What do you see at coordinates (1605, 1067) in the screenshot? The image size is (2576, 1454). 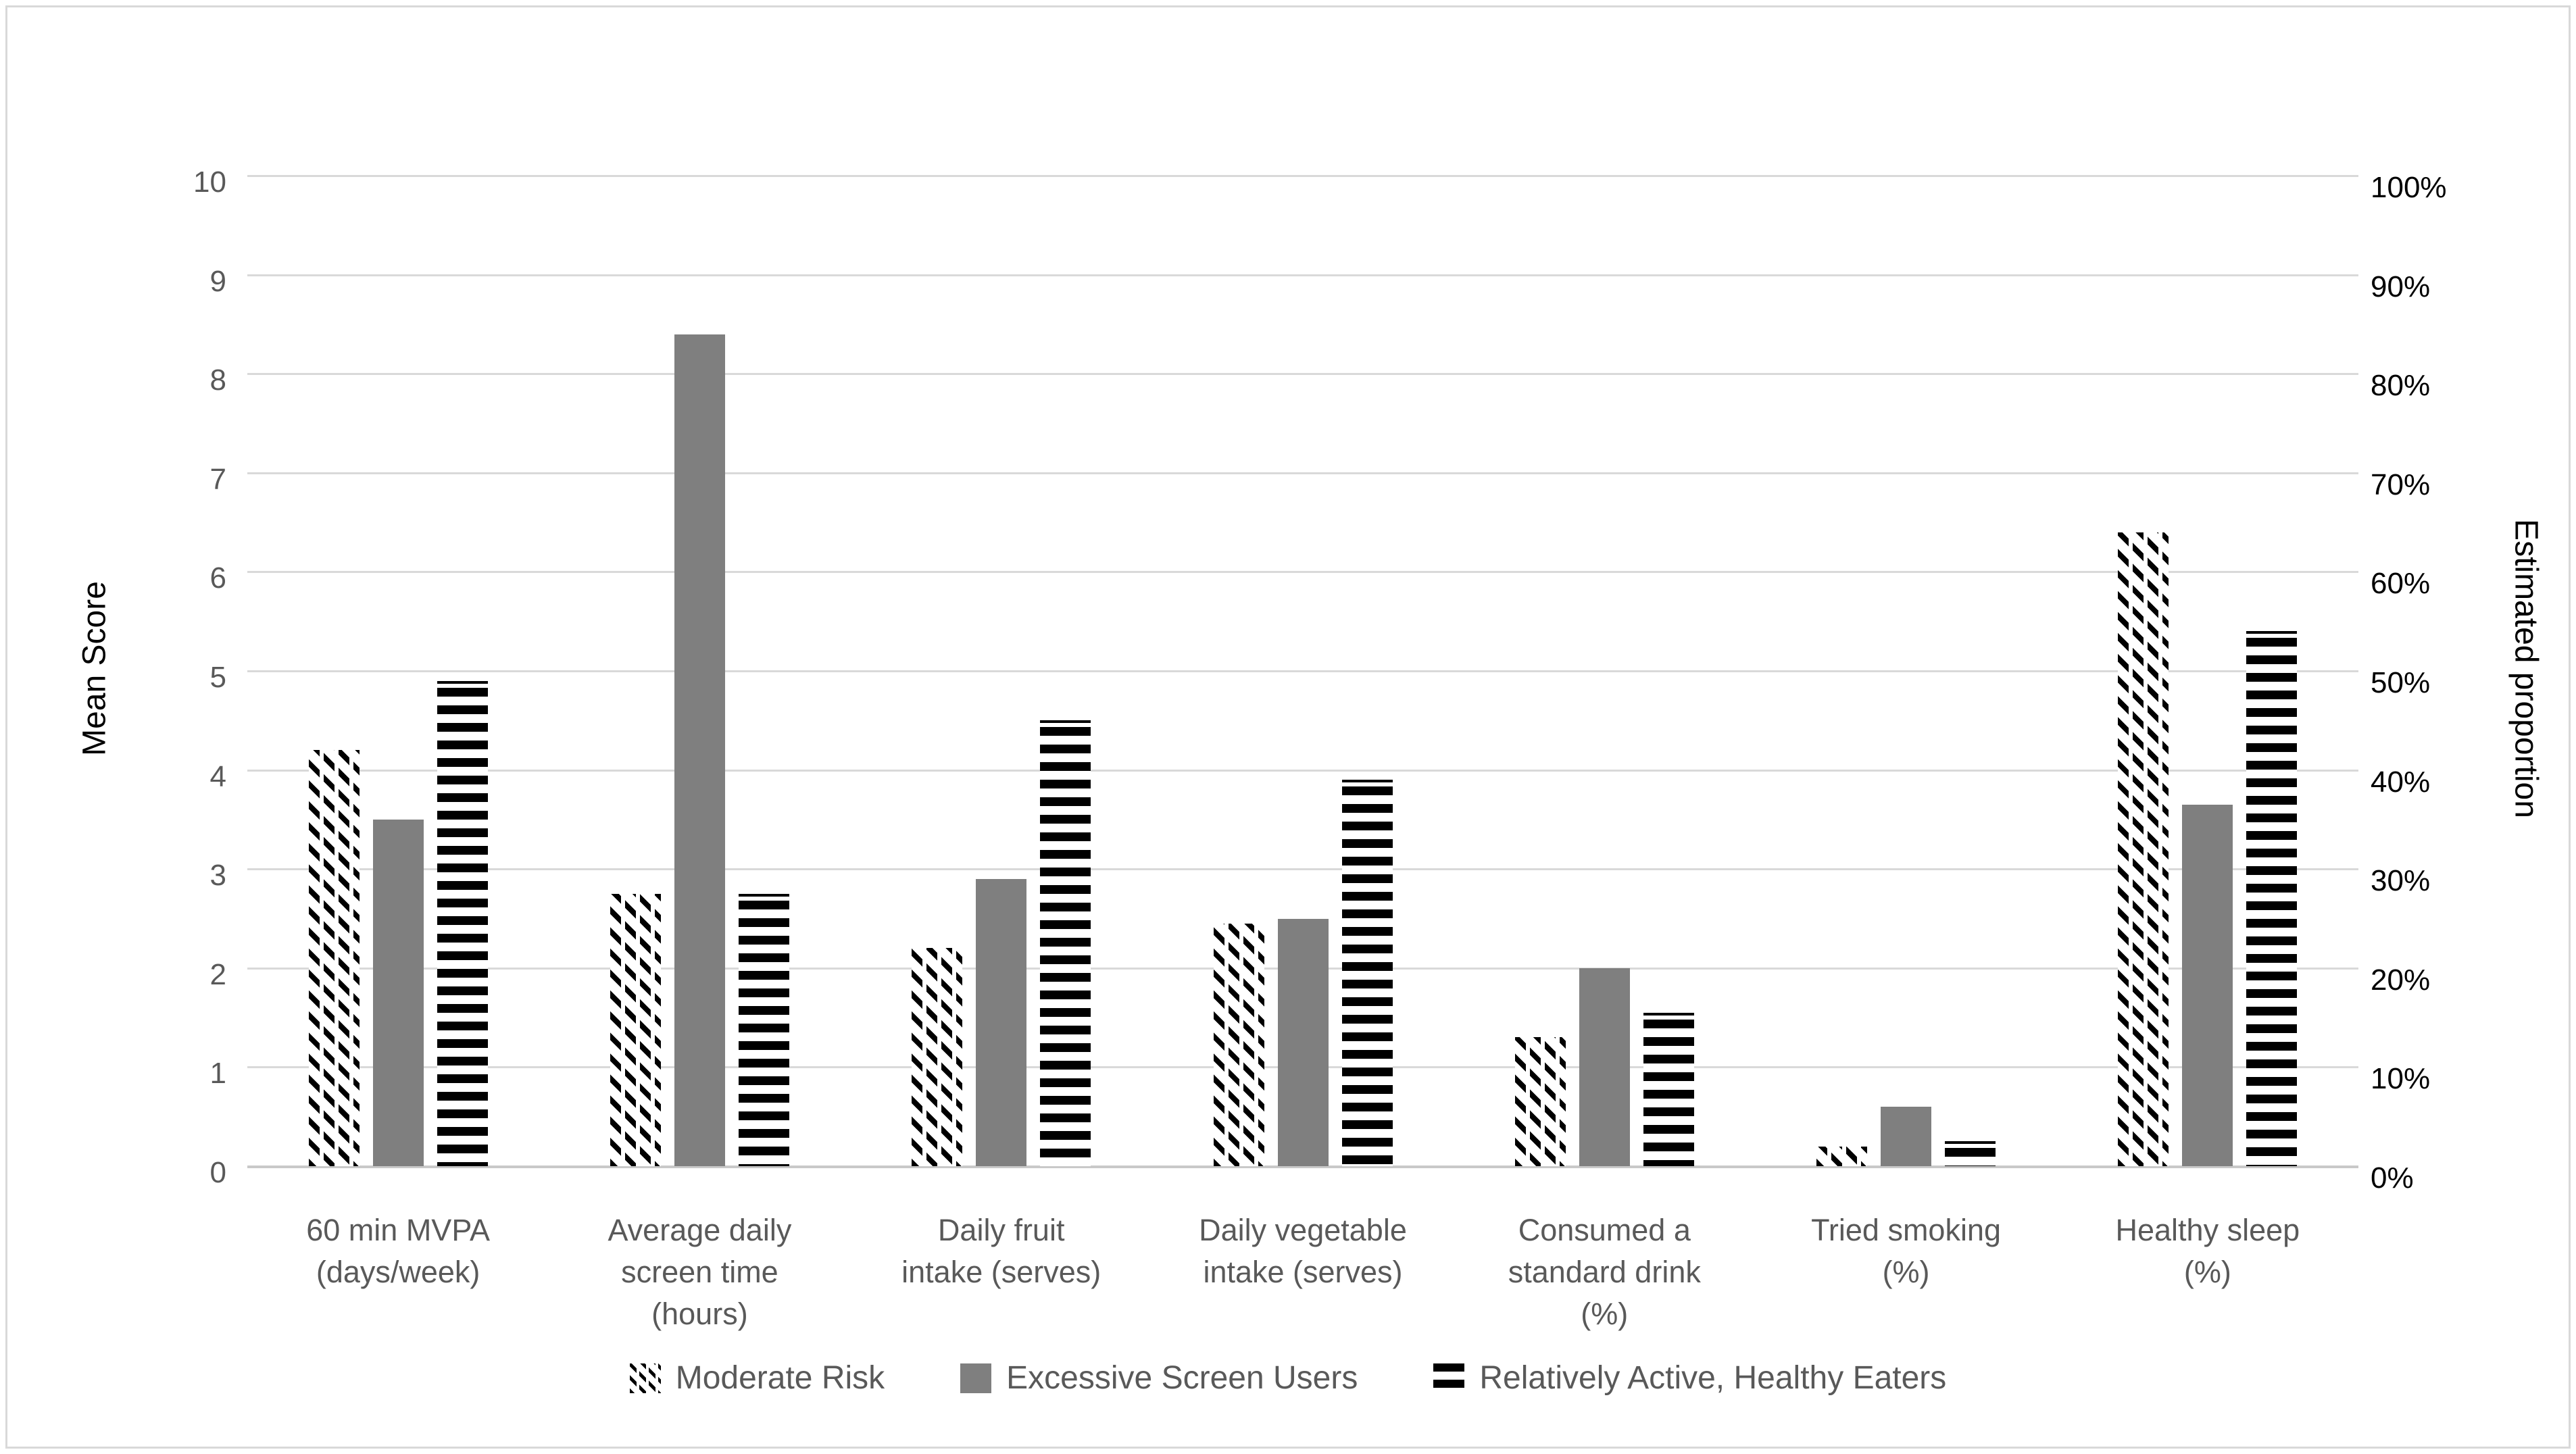 I see `bar-s2-c5` at bounding box center [1605, 1067].